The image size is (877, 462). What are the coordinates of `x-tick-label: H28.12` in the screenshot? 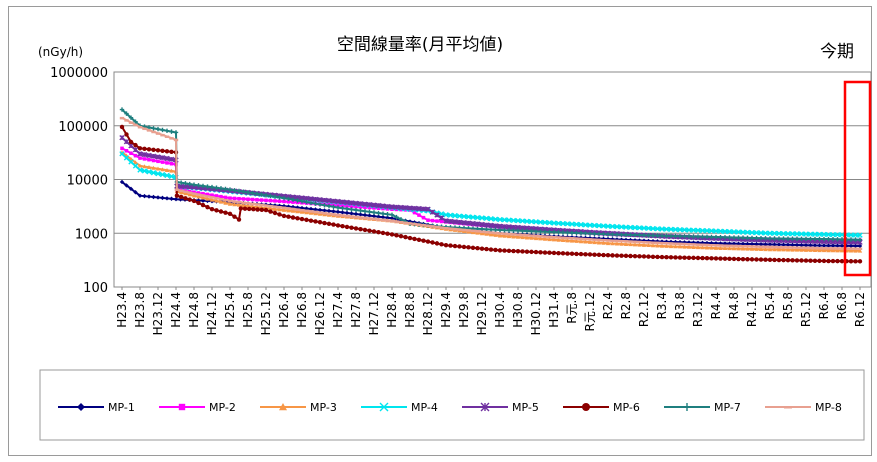 It's located at (428, 313).